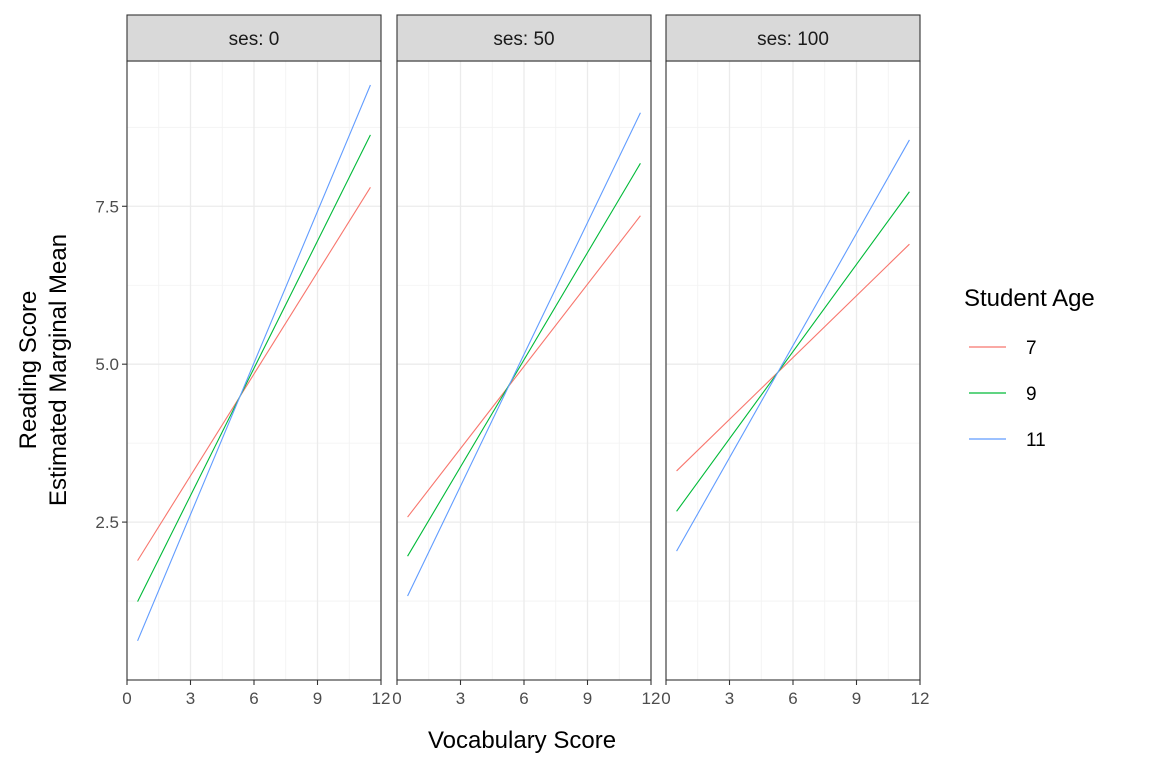 This screenshot has height=768, width=1152. Describe the element at coordinates (107, 522) in the screenshot. I see `y-tick-label: 2.5` at that location.